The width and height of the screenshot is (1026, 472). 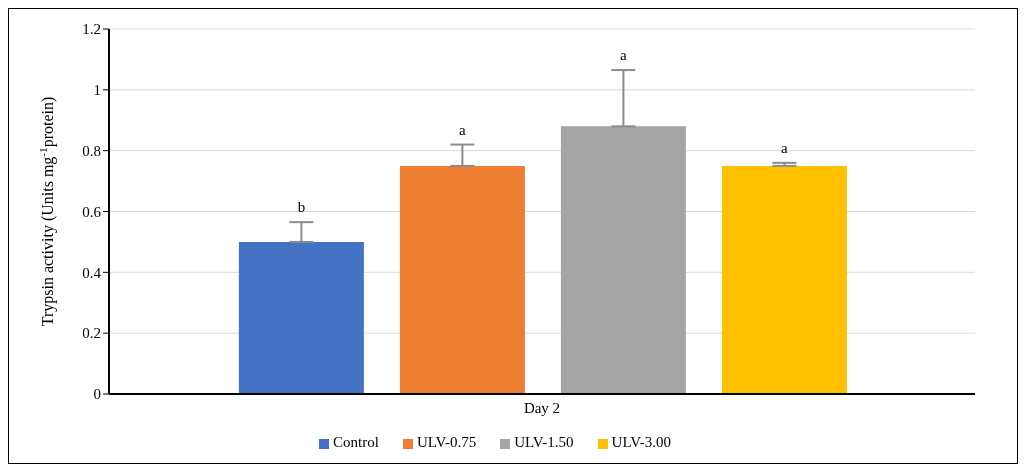 I want to click on legend-label: Control, so click(x=356, y=442).